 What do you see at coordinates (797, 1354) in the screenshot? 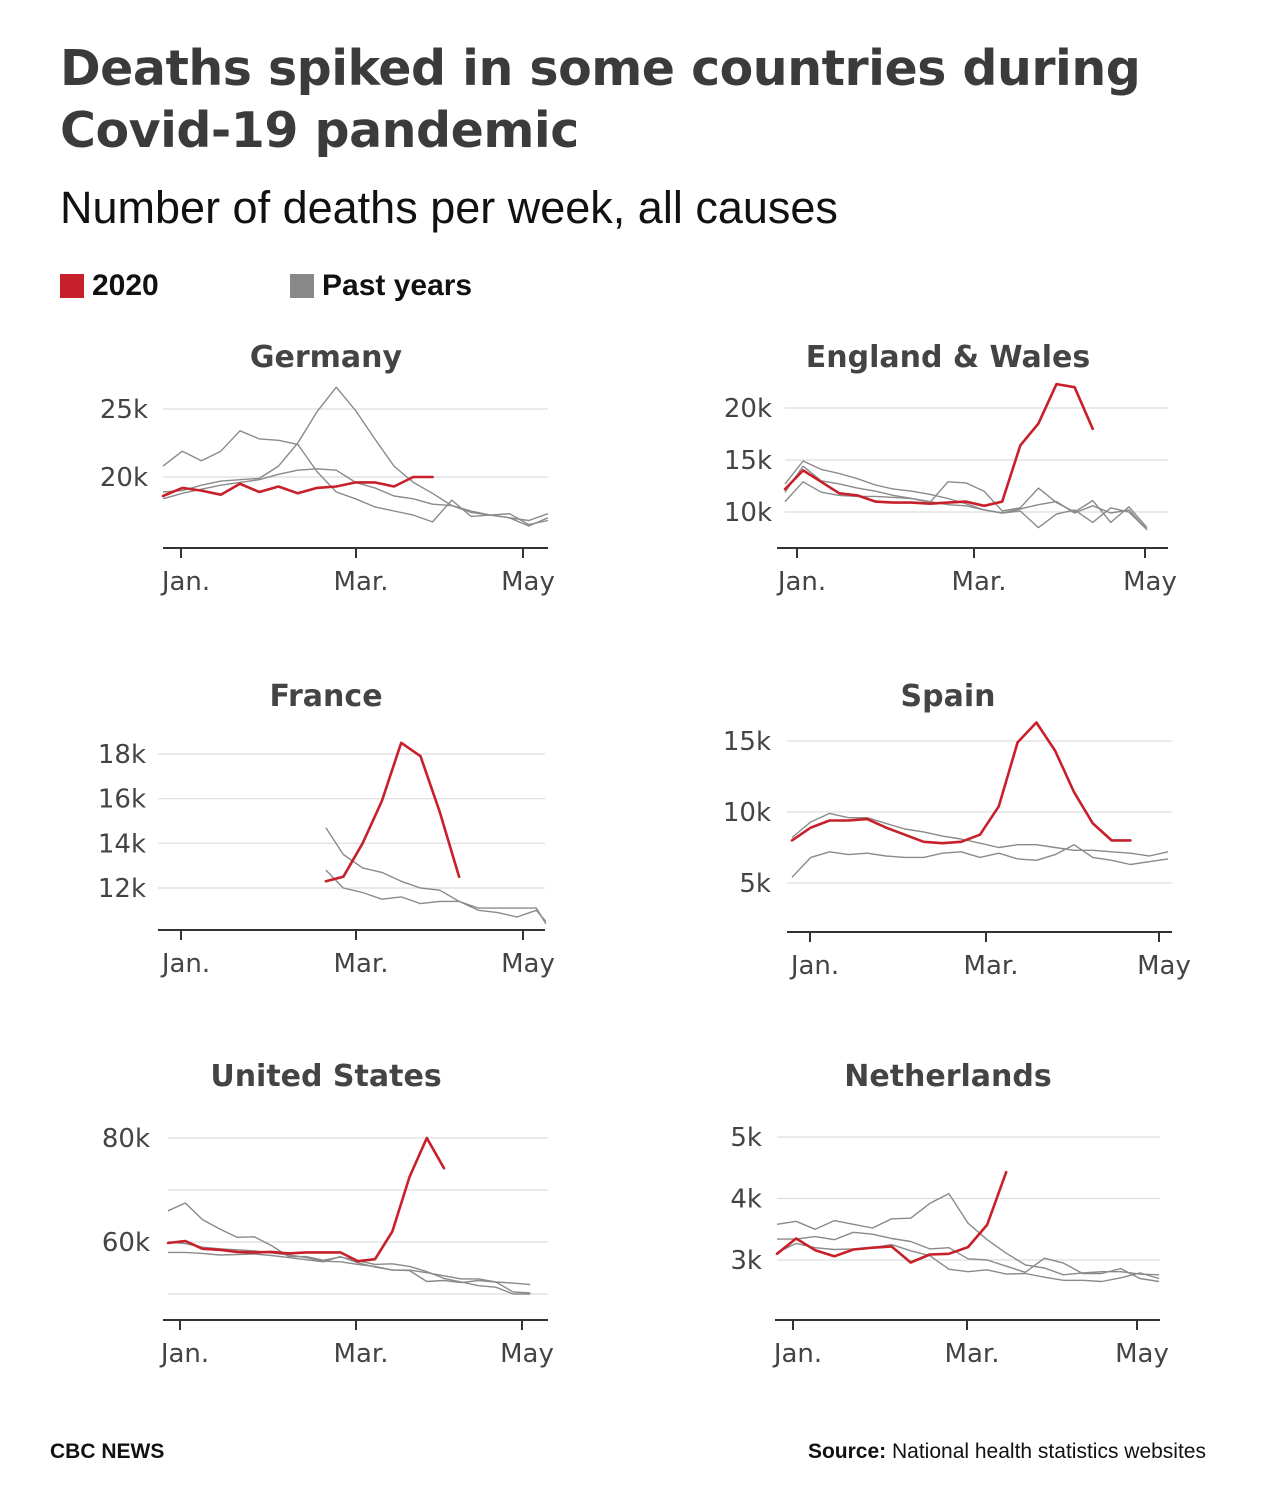
I see `chart-netherlands-x-tick-label: Jan.` at bounding box center [797, 1354].